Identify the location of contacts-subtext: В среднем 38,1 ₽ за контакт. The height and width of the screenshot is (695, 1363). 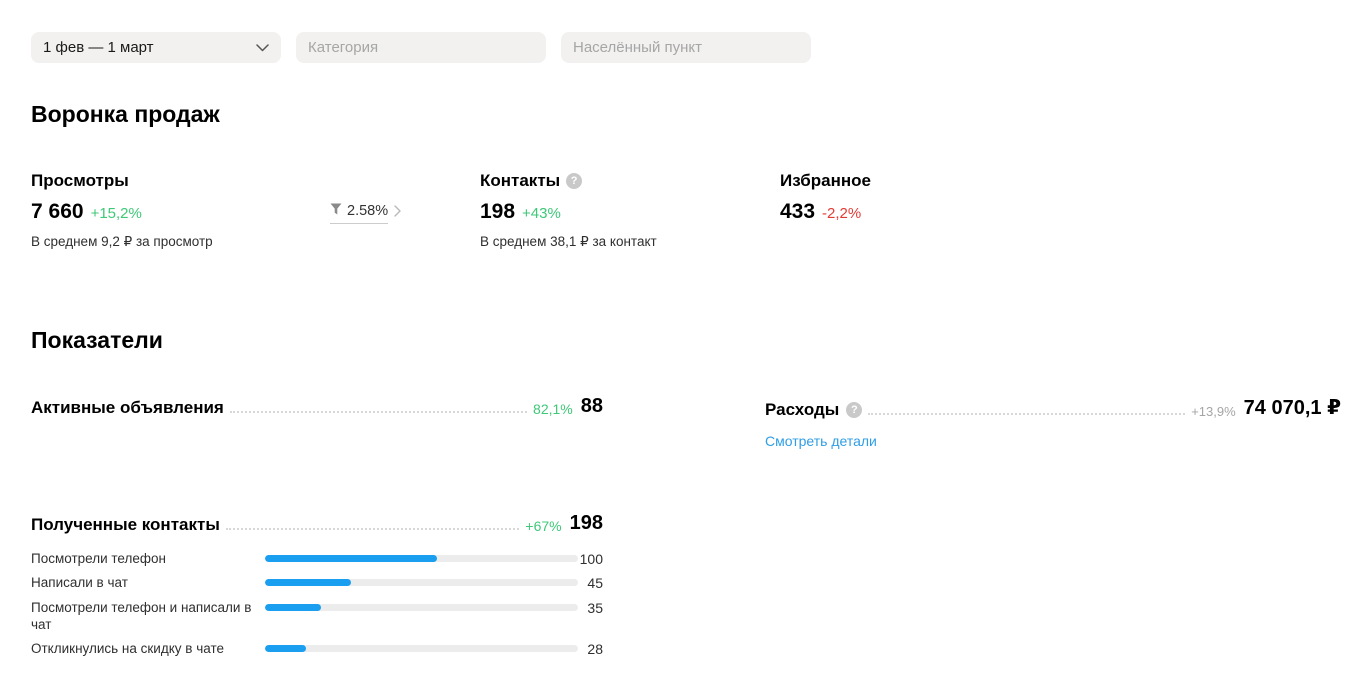
(568, 241).